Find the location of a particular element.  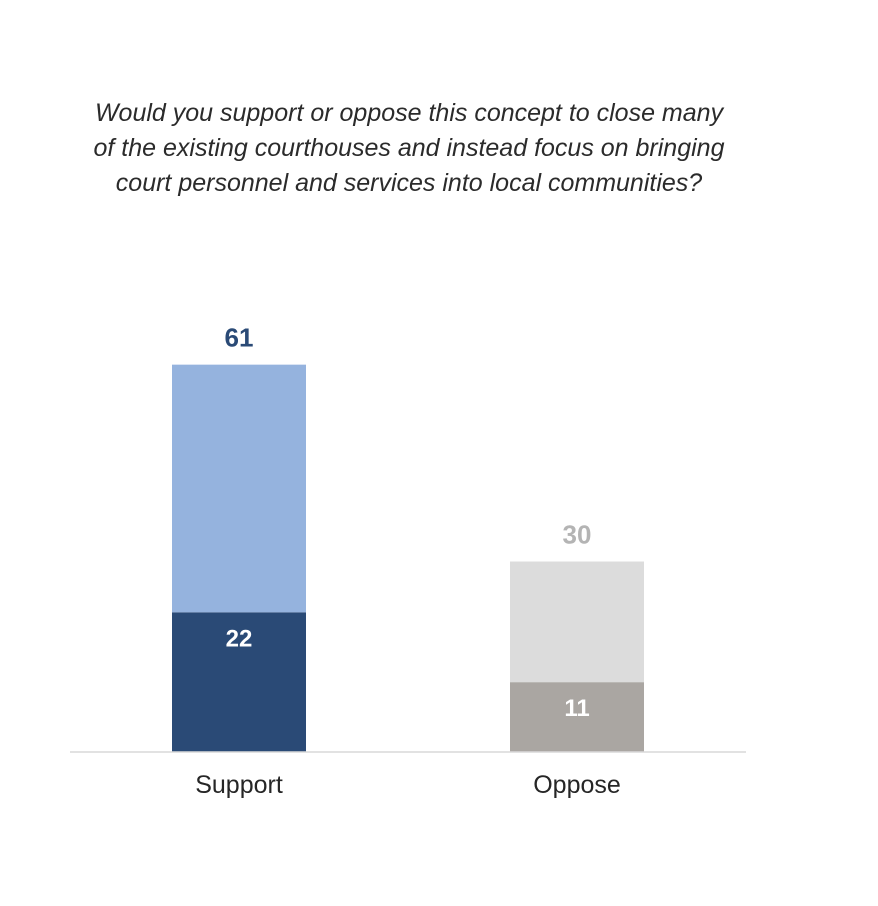

segment-value-label: 11 is located at coordinates (576, 708).